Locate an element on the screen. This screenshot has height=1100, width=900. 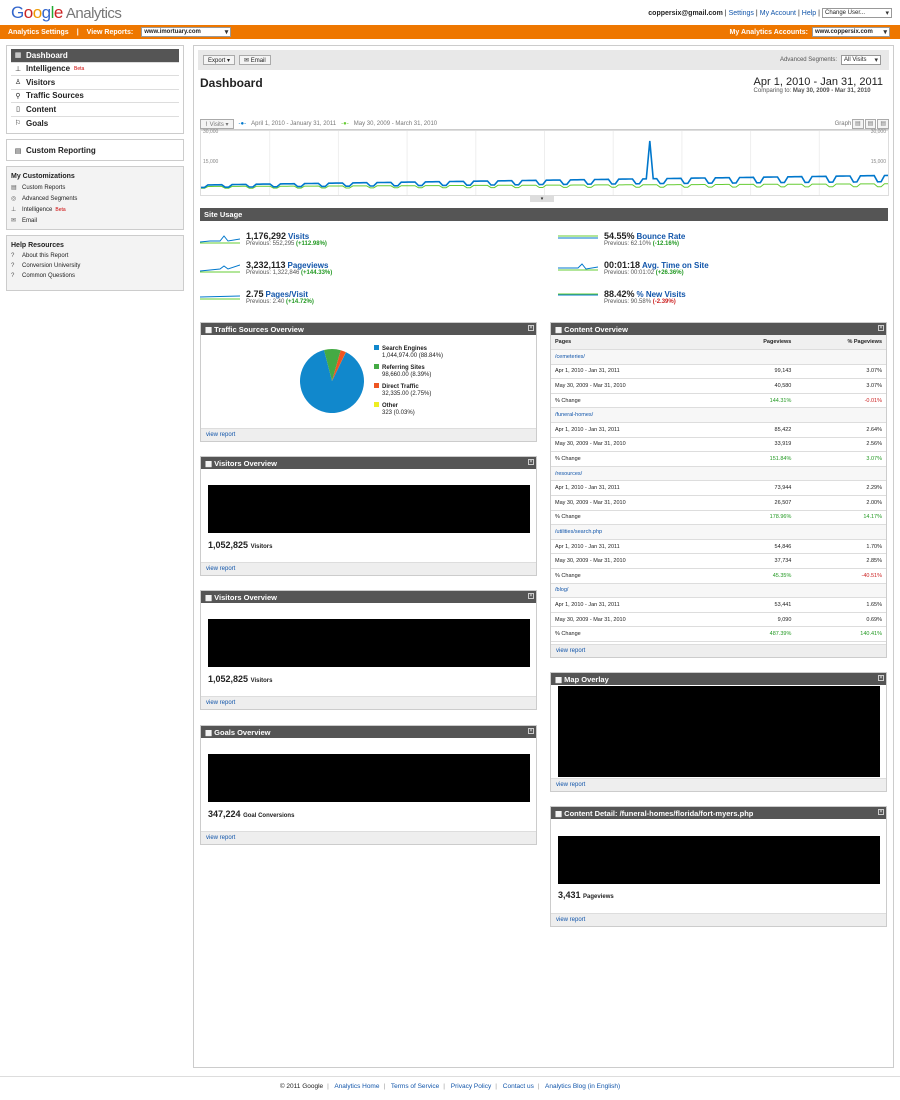
content-page-row: /utilities/search.php is located at coordinates (718, 532).